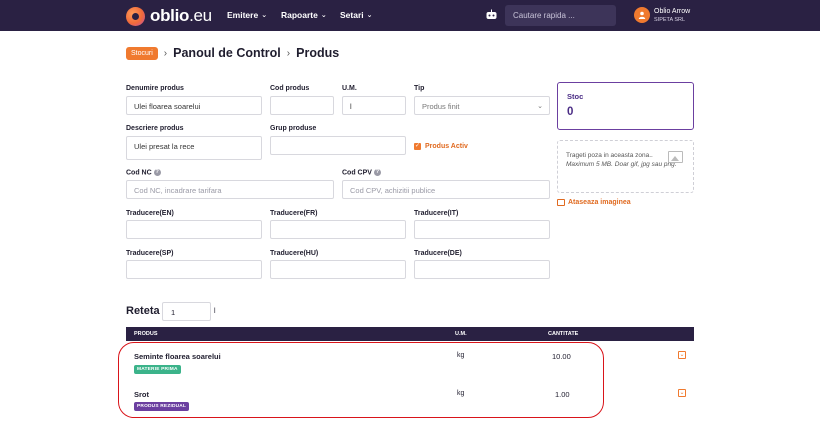 Image resolution: width=820 pixels, height=424 pixels. Describe the element at coordinates (670, 20) in the screenshot. I see `company-name: SIPETA SRL` at that location.